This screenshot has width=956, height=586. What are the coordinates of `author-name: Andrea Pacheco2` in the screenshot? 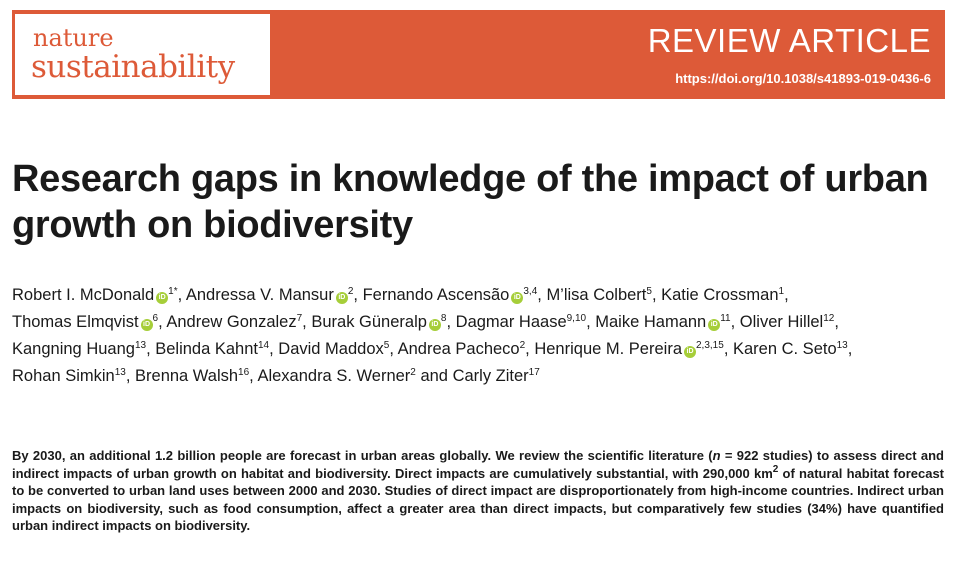 It's located at (462, 349).